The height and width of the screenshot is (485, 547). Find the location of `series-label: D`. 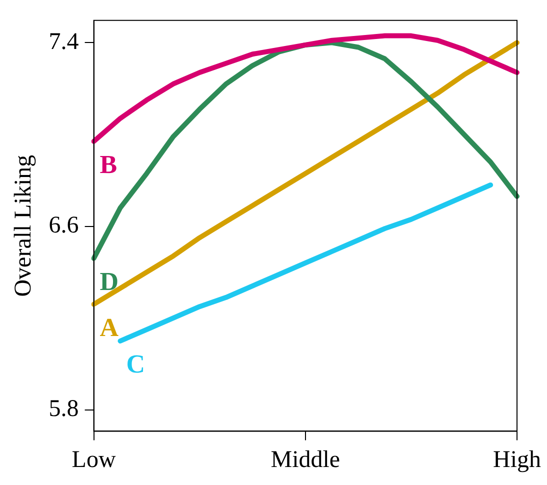

series-label: D is located at coordinates (109, 281).